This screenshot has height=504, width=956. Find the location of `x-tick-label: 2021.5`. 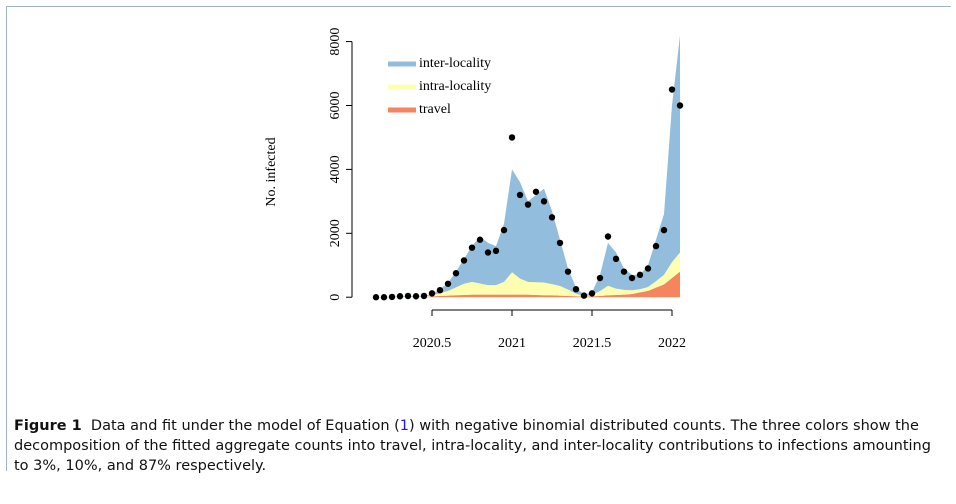

x-tick-label: 2021.5 is located at coordinates (592, 343).